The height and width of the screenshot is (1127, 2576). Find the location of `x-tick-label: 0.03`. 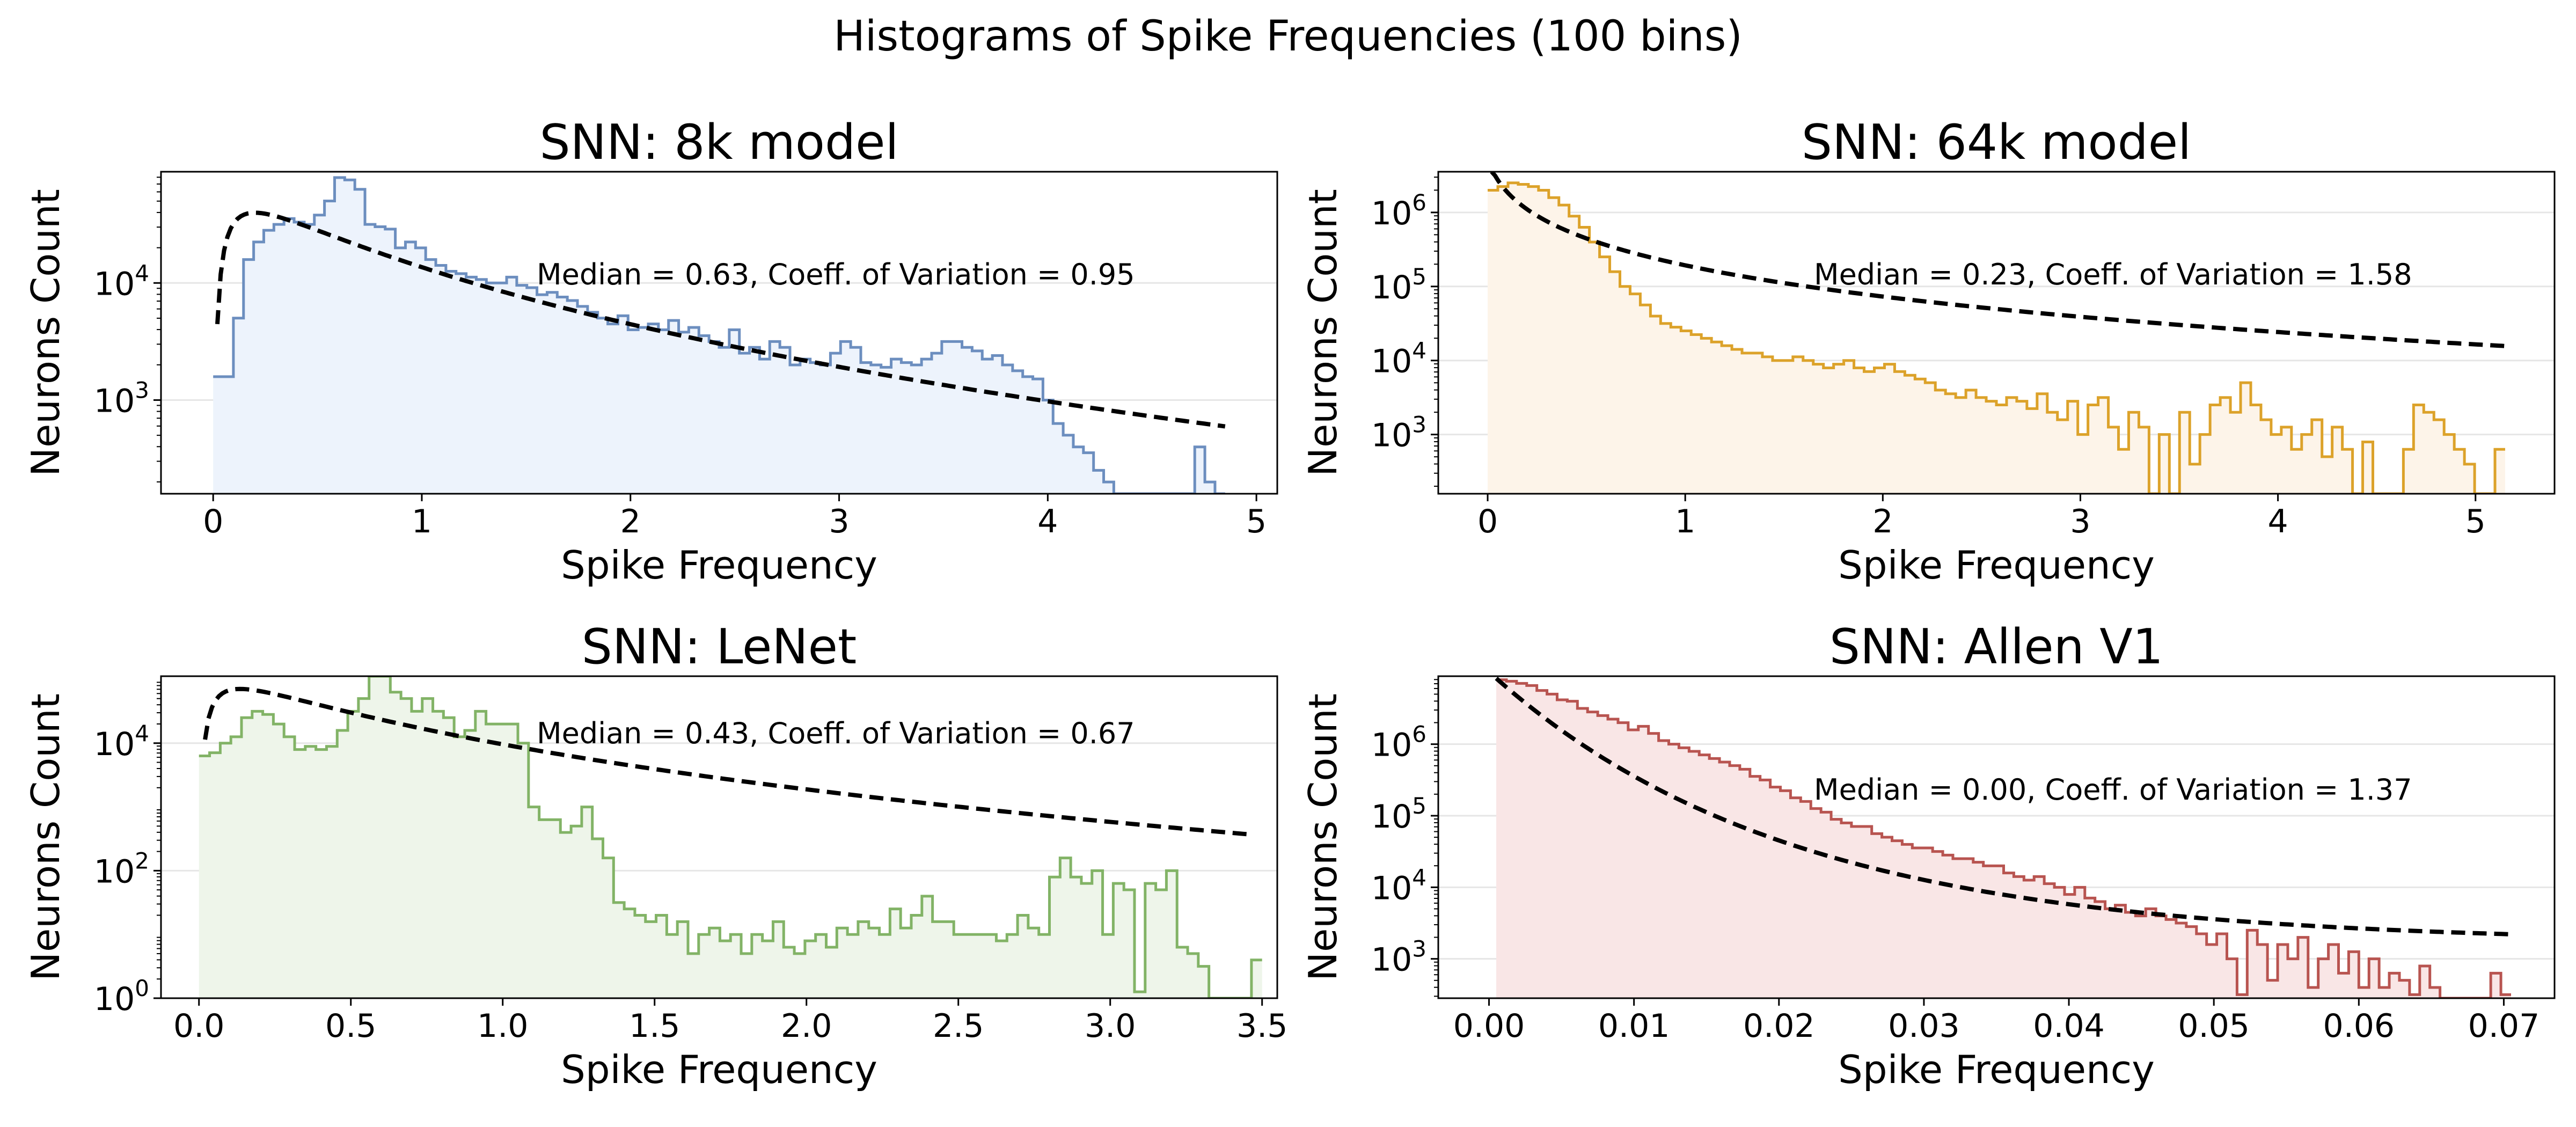

x-tick-label: 0.03 is located at coordinates (1924, 1026).